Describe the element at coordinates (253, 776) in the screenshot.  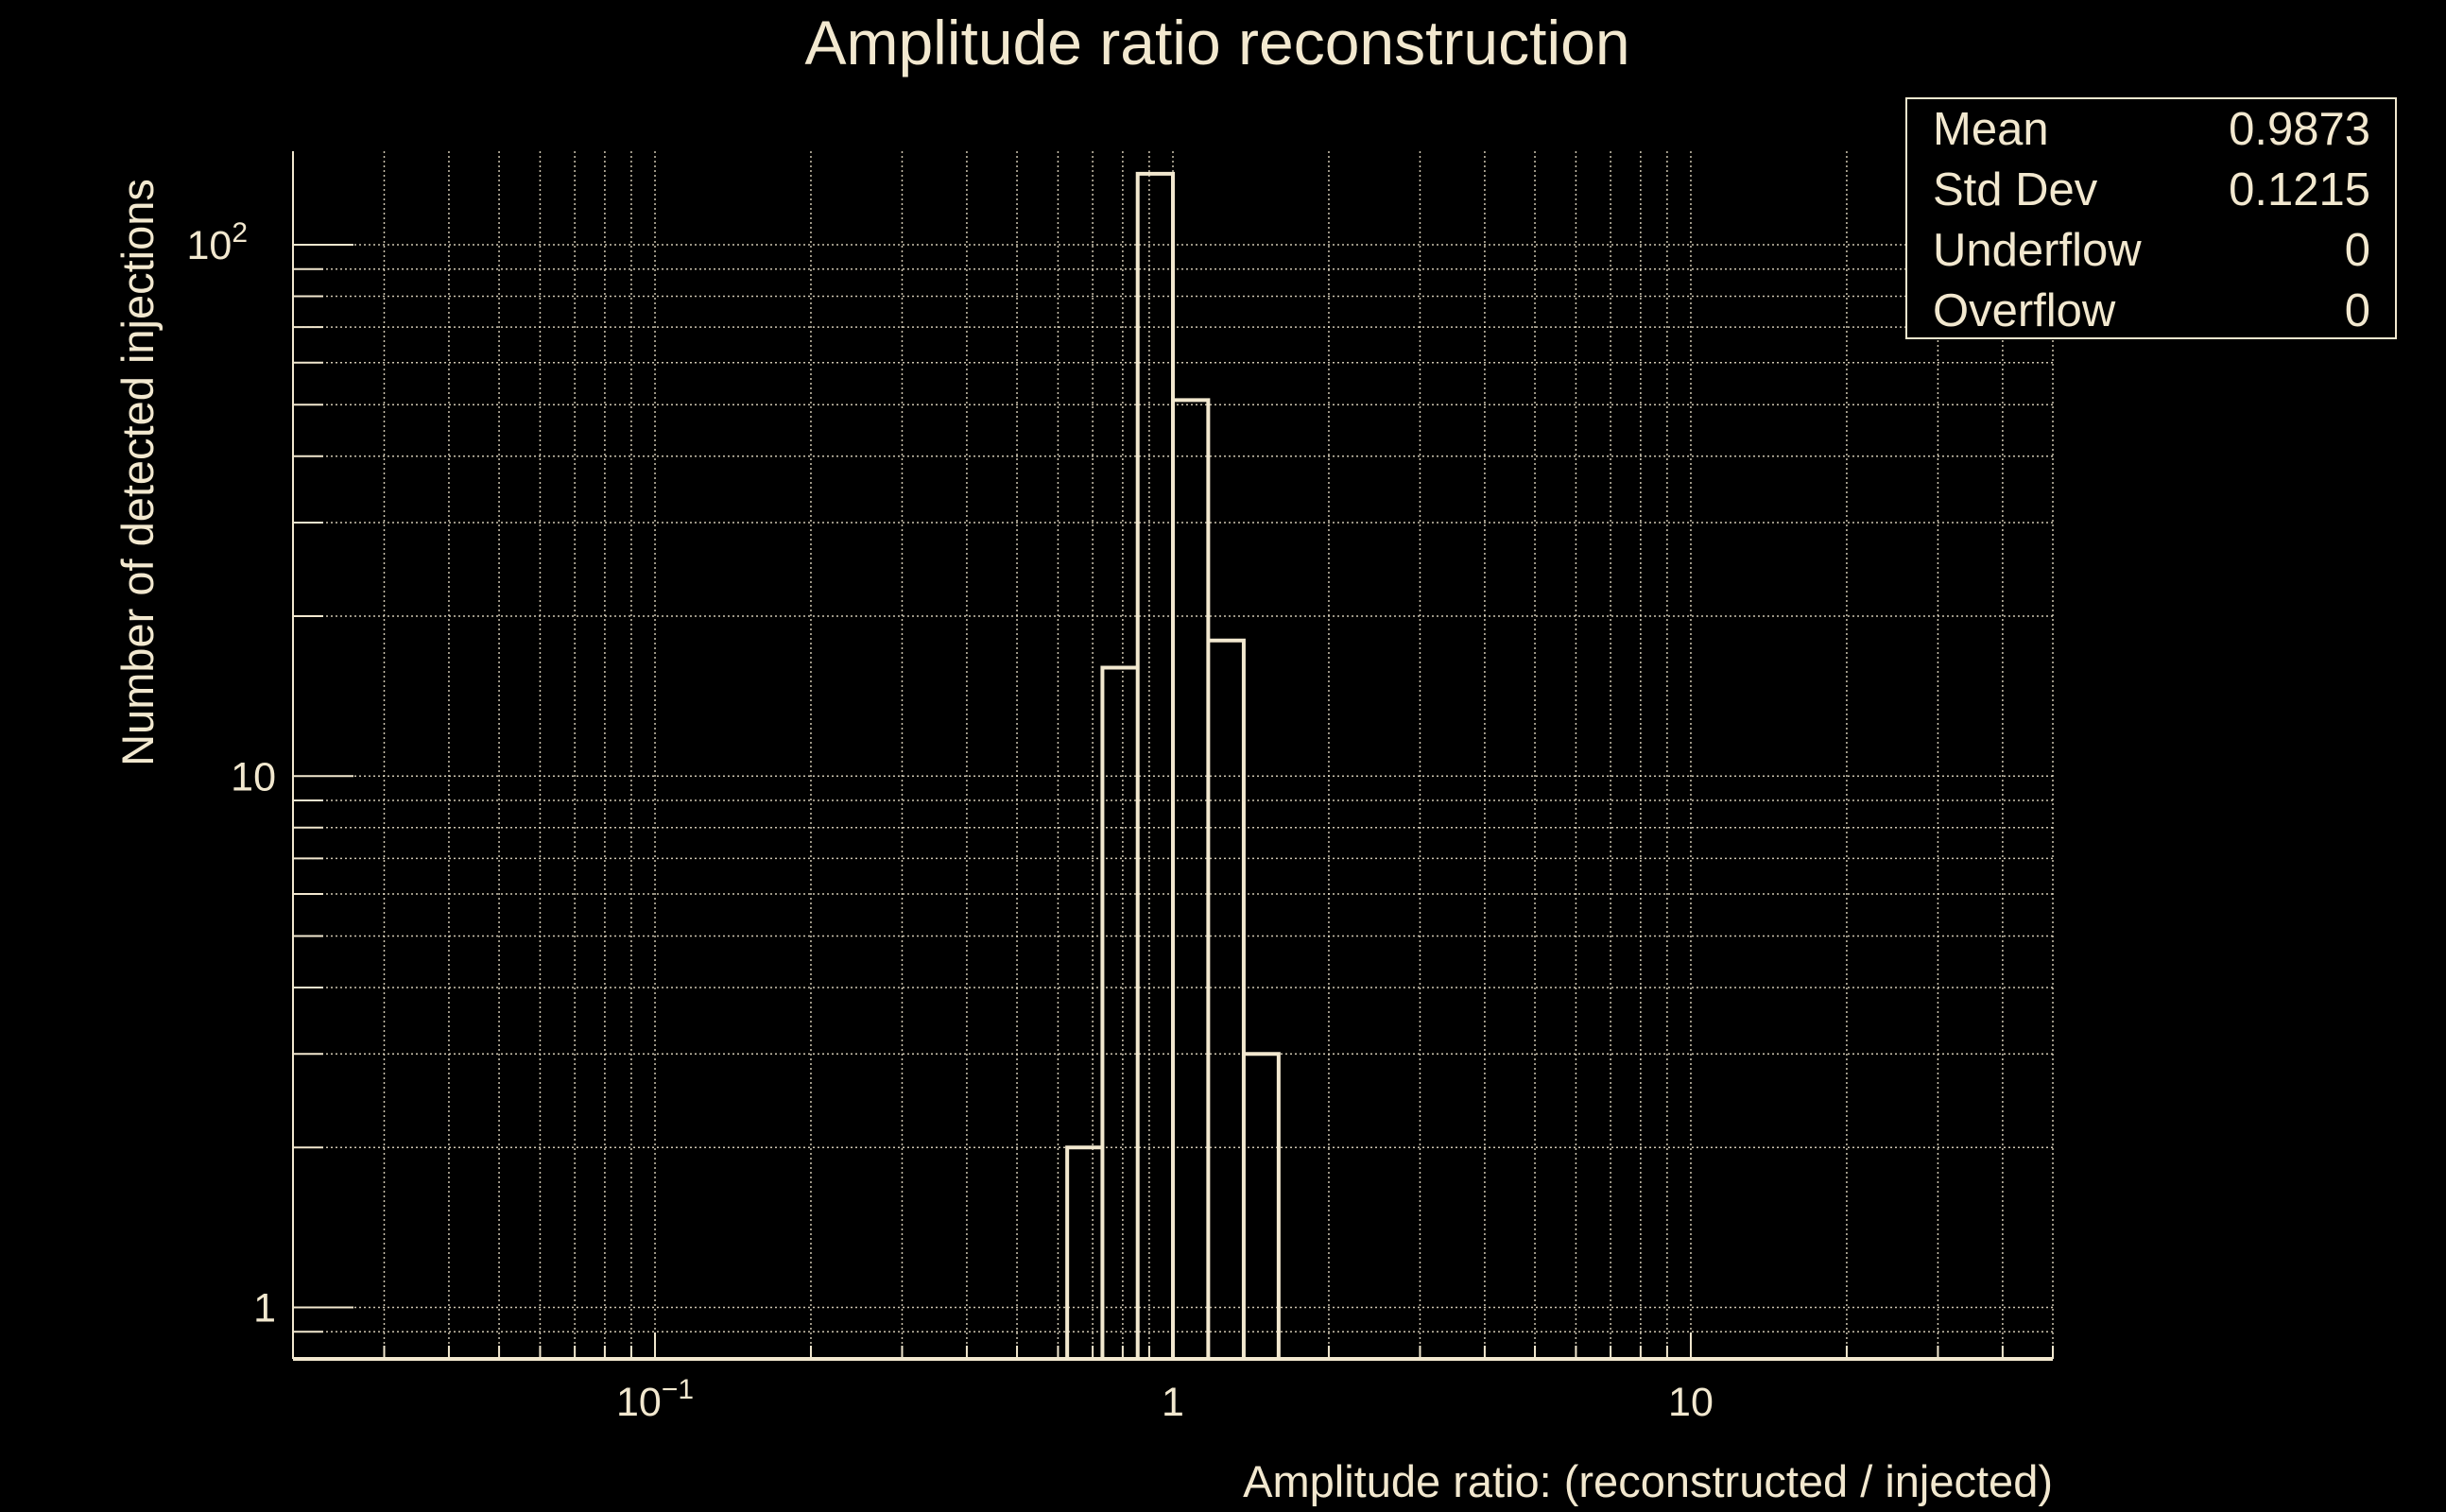
I see `y-tick-label: 10` at that location.